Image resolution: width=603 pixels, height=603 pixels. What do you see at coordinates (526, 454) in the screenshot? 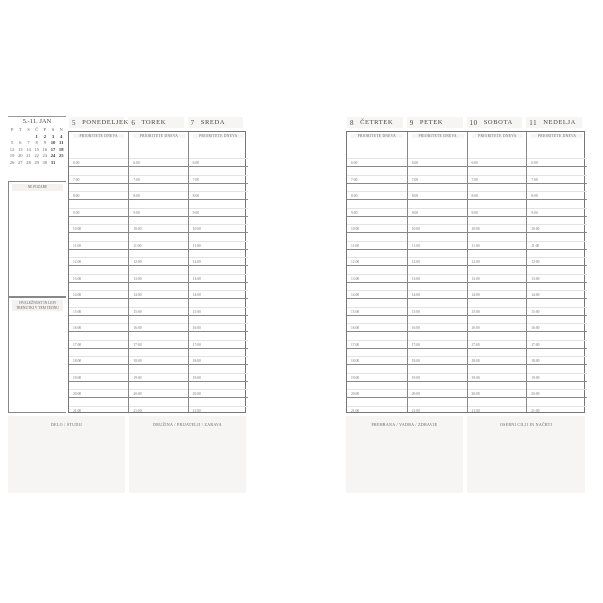
I see `goals-box: OSEBNI CILJI IN NAČRTI` at bounding box center [526, 454].